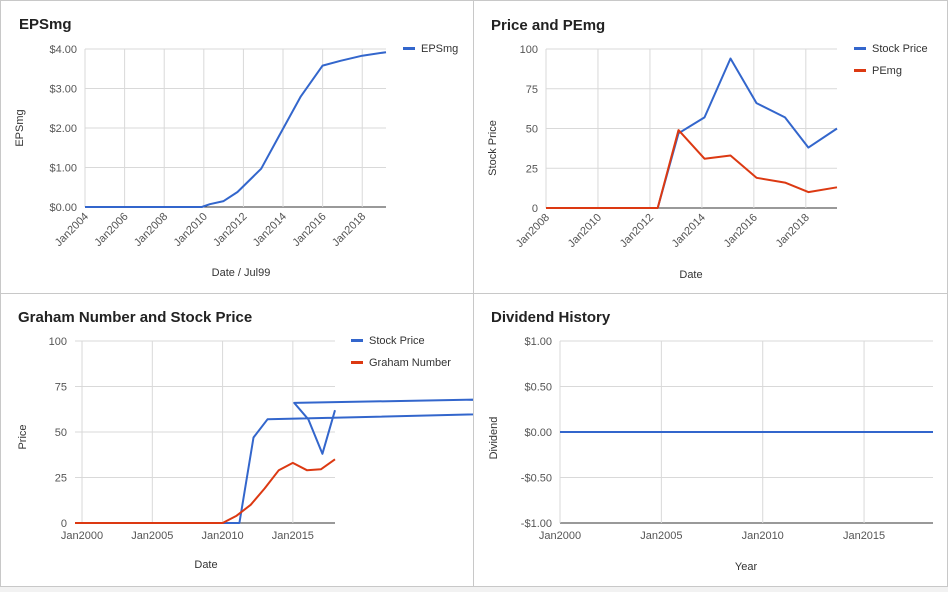  Describe the element at coordinates (548, 25) in the screenshot. I see `chart-title: Price and PEmg` at that location.